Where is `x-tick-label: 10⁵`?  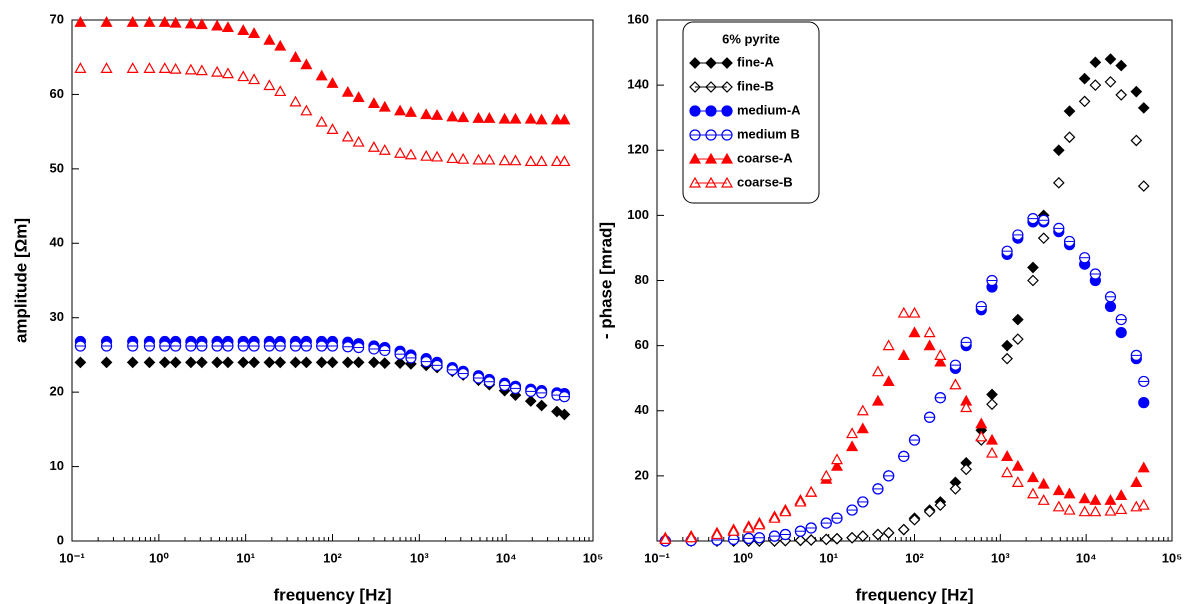 x-tick-label: 10⁵ is located at coordinates (1172, 557).